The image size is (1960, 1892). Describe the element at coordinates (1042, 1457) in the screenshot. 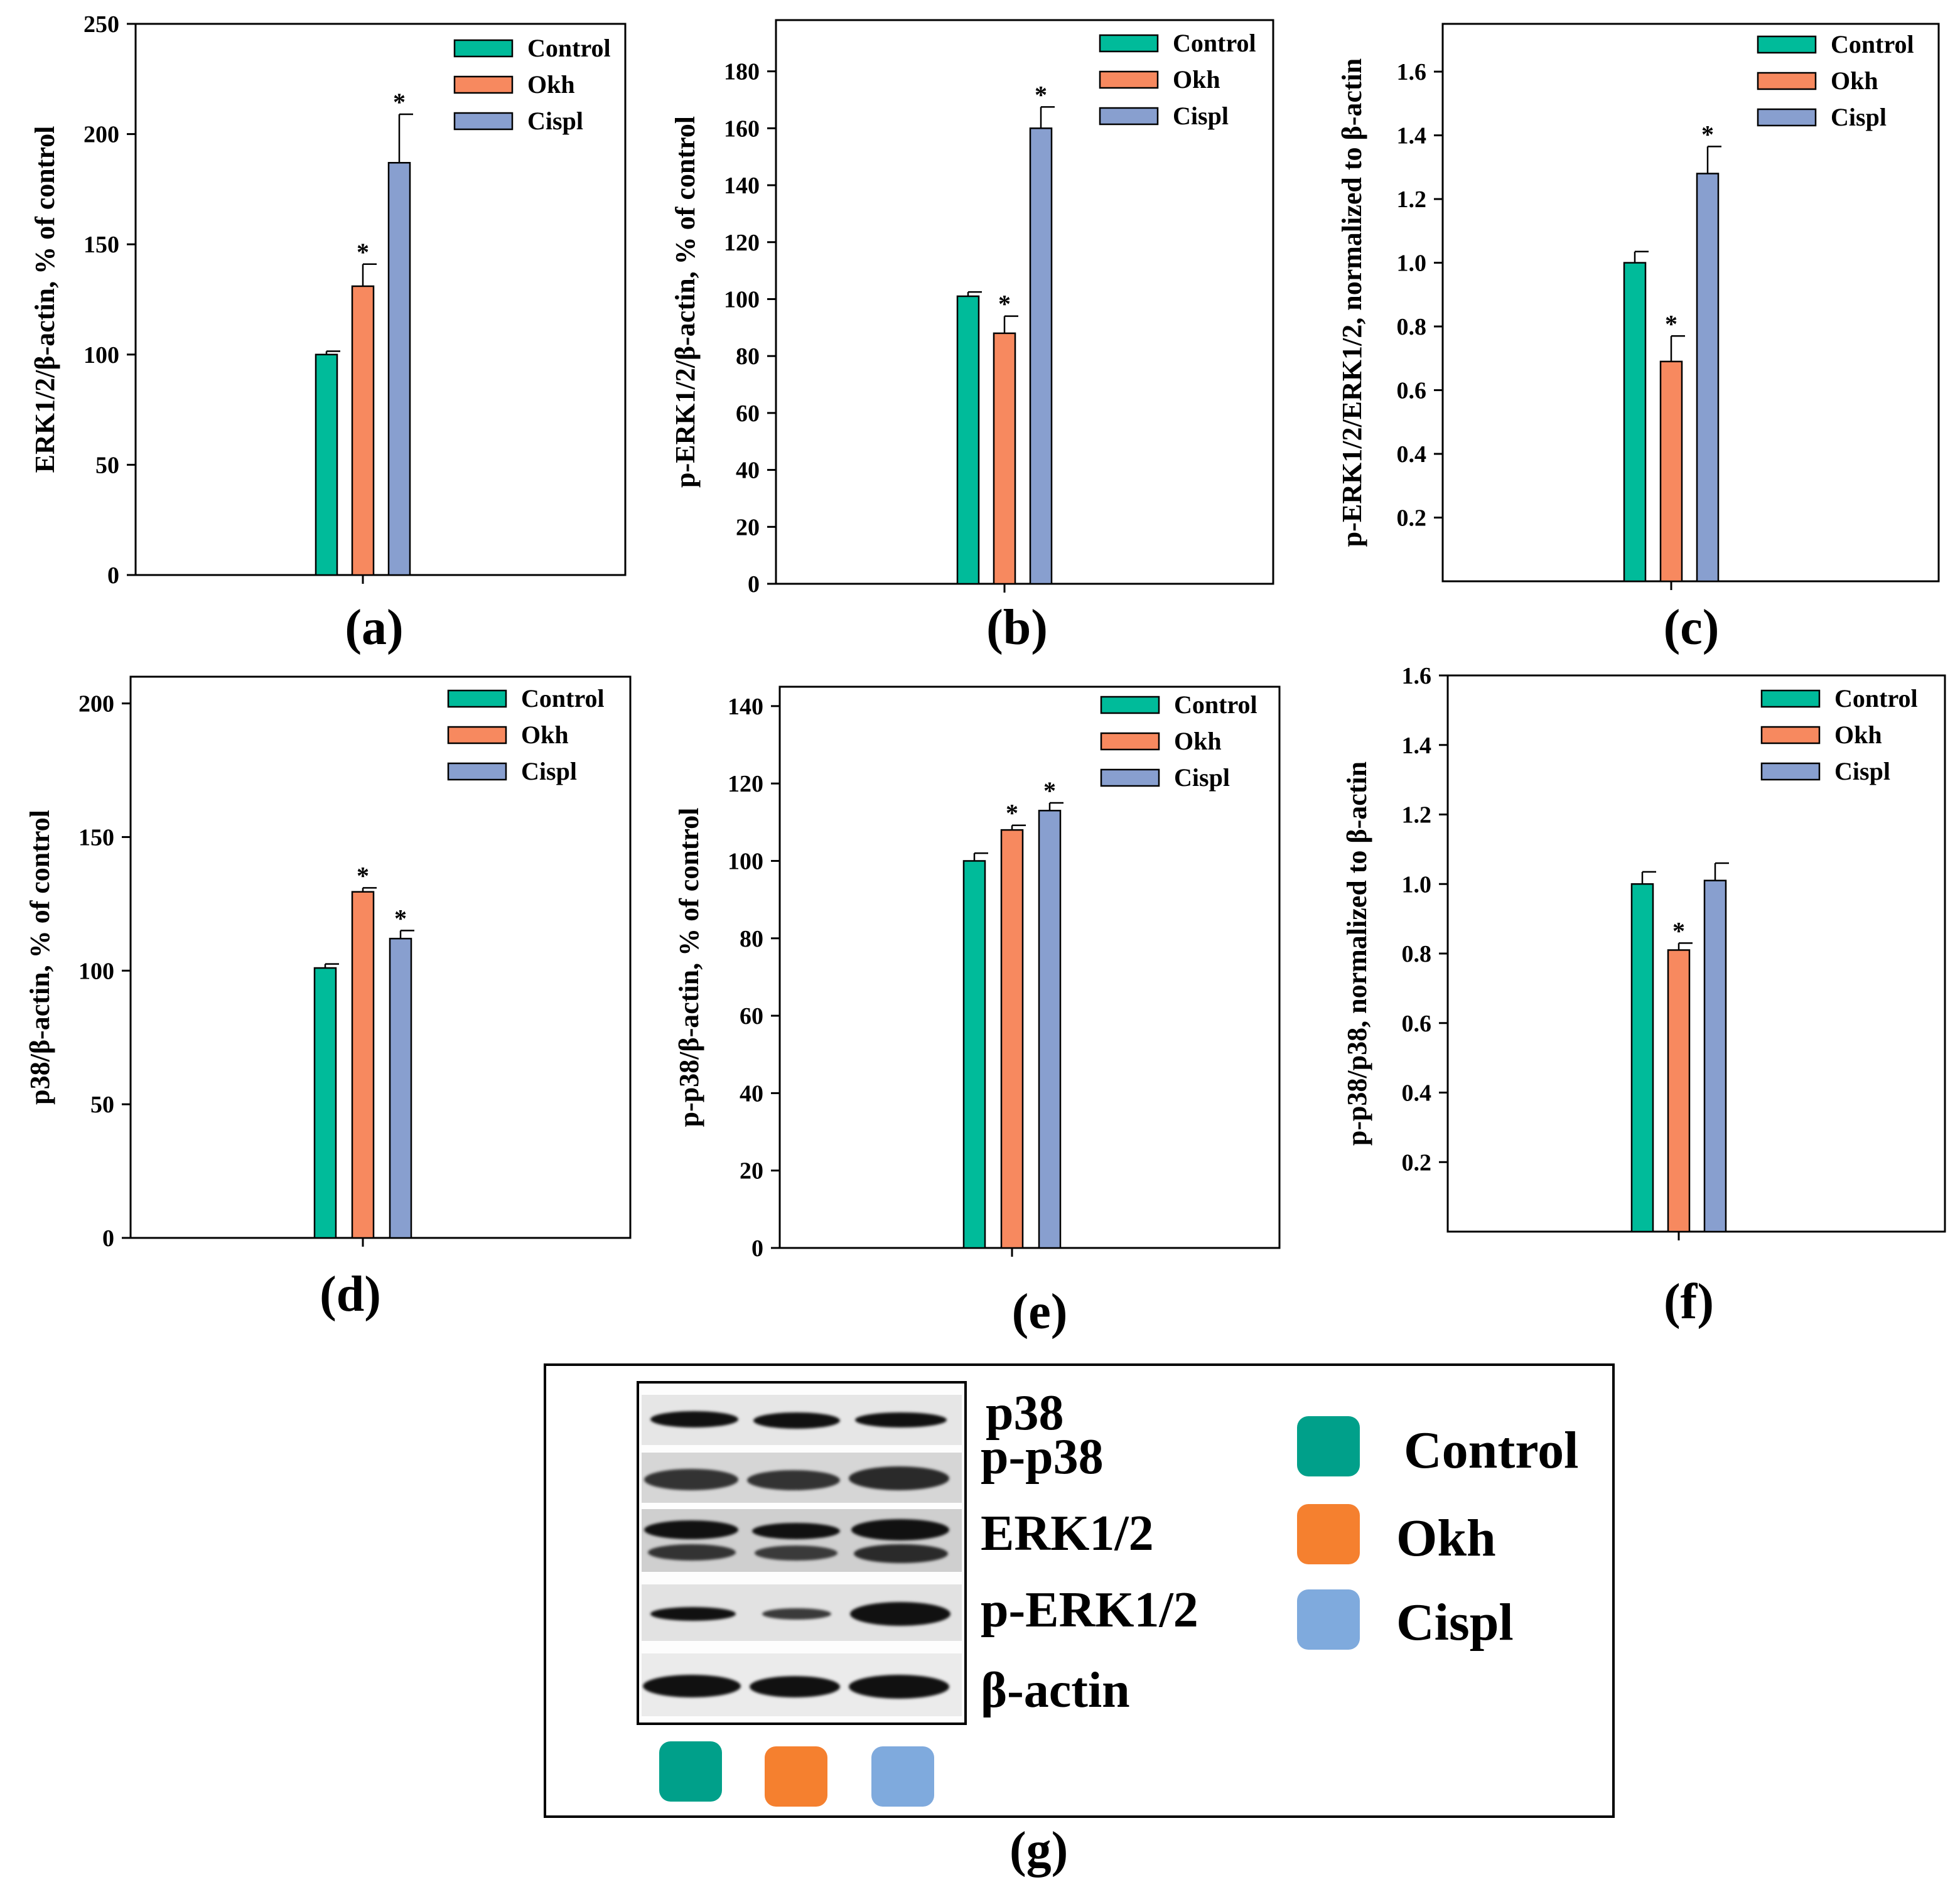

I see `blot-label-p-p38: p-p38` at that location.